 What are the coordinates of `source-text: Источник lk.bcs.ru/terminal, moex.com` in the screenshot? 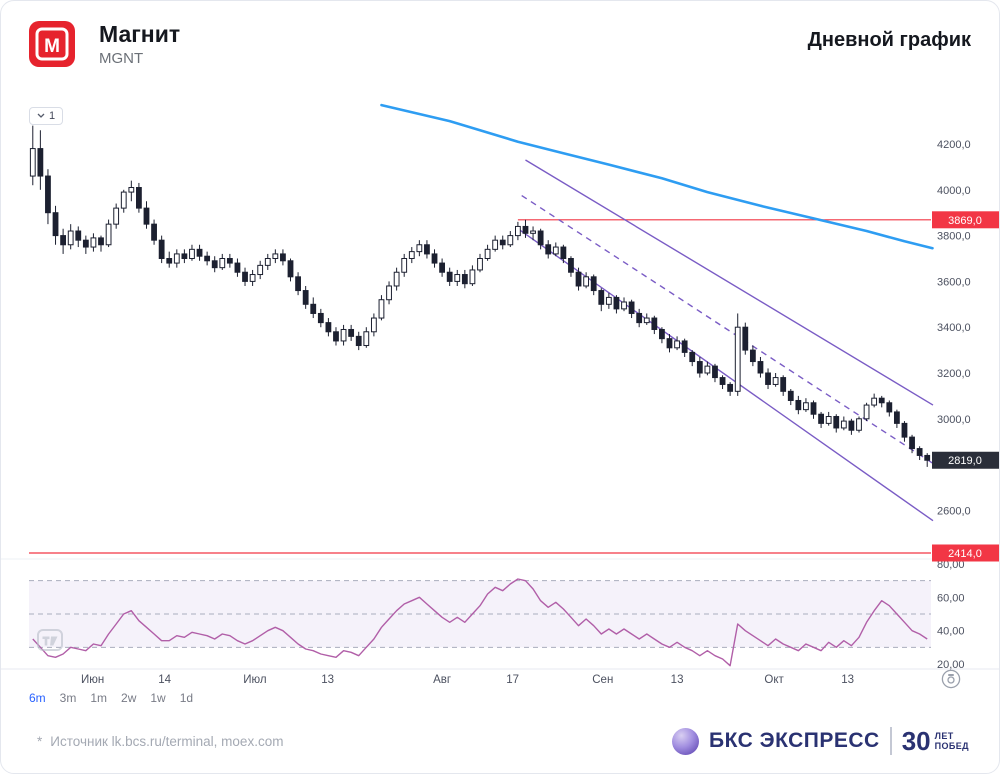 It's located at (167, 741).